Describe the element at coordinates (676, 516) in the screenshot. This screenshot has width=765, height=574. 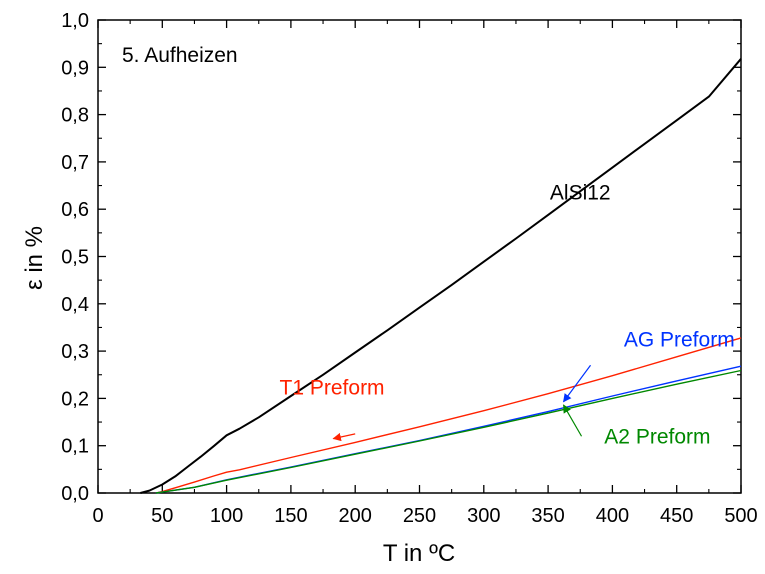
I see `x-tick-label: 450` at that location.